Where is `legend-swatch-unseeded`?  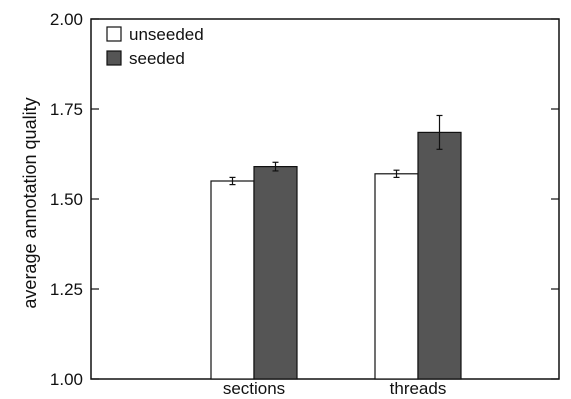
legend-swatch-unseeded is located at coordinates (114, 34).